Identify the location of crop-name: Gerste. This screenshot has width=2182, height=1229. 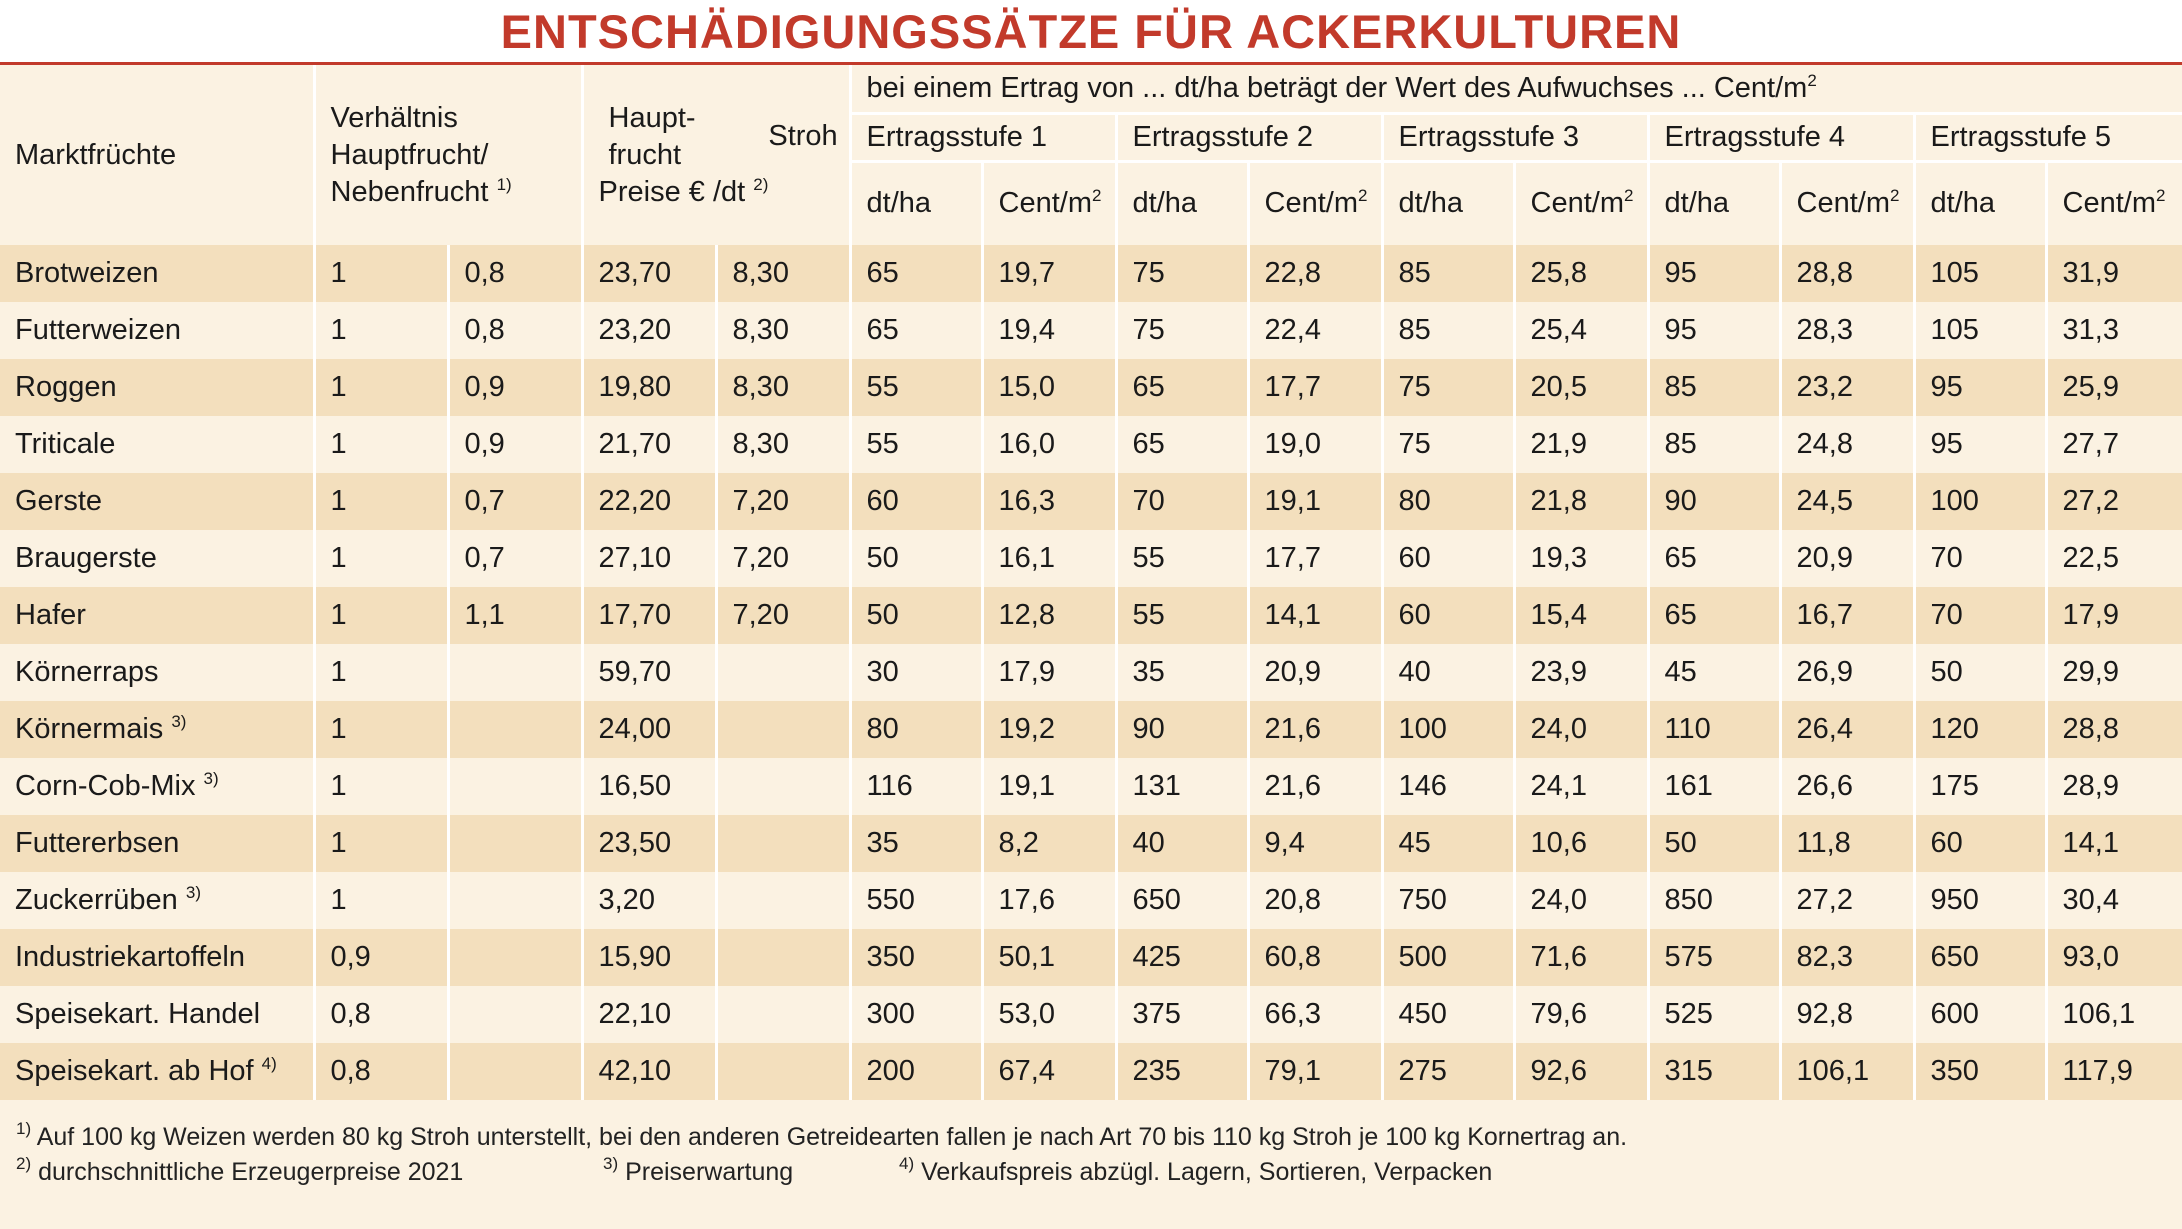
(158, 501).